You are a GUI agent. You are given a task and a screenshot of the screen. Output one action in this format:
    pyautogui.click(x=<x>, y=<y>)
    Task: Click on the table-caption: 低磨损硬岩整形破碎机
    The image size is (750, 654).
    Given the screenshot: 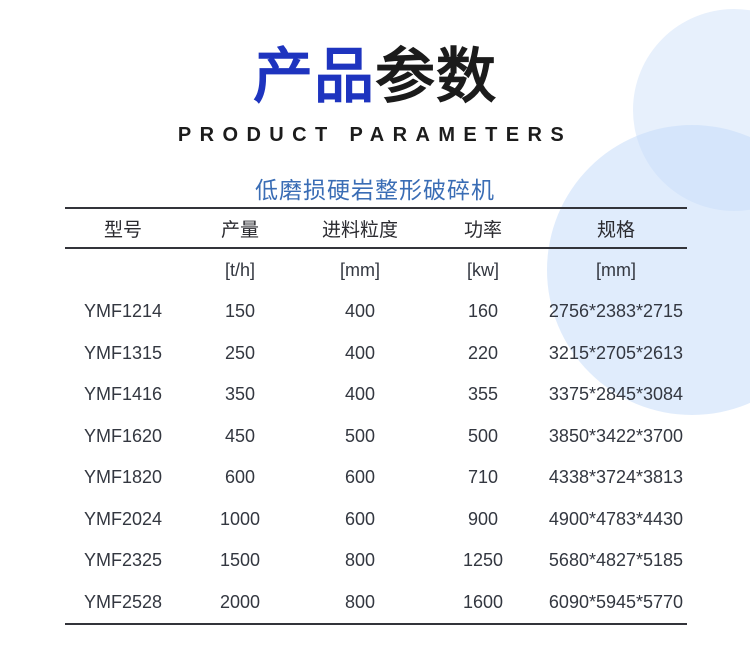 What is the action you would take?
    pyautogui.click(x=375, y=190)
    